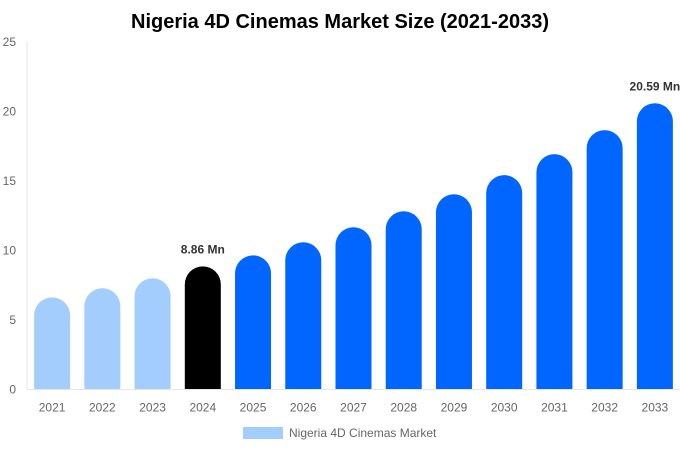 This screenshot has height=455, width=680. What do you see at coordinates (152, 408) in the screenshot?
I see `x-tick-label: 2023` at bounding box center [152, 408].